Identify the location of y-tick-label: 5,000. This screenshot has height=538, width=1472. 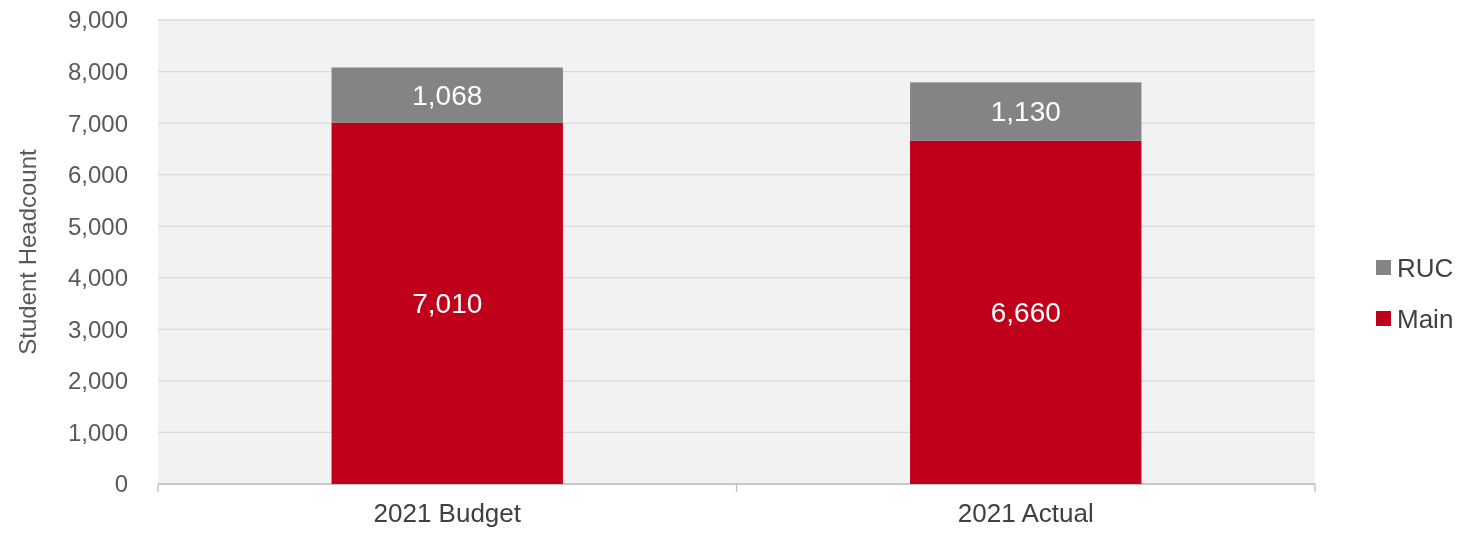
(97, 226).